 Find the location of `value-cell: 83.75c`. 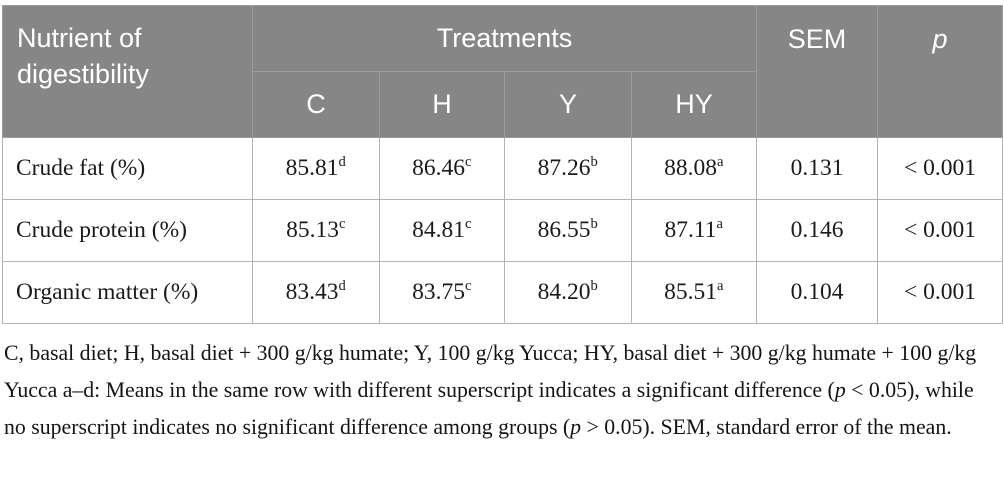

value-cell: 83.75c is located at coordinates (442, 292).